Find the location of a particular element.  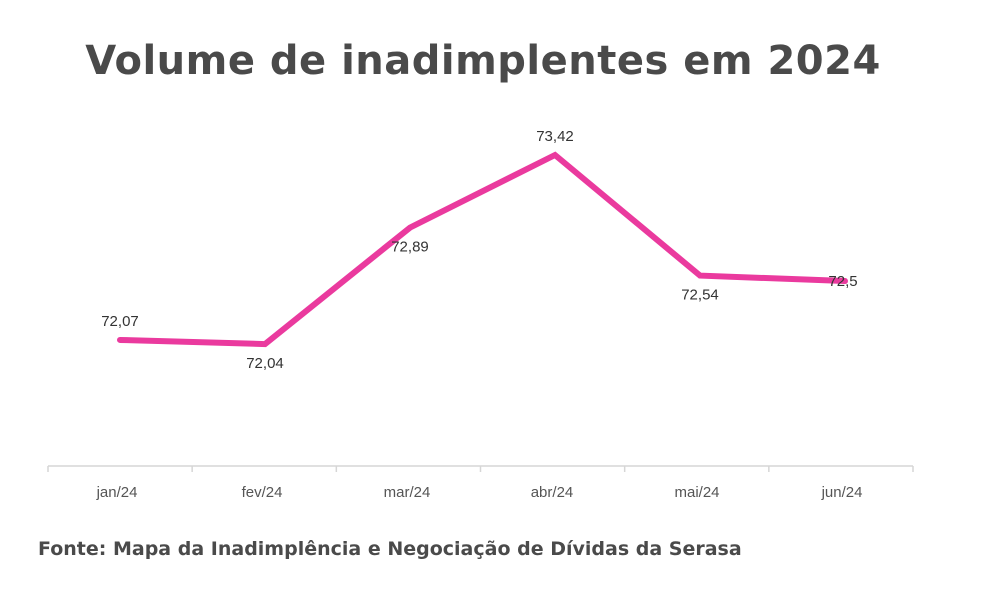

chart-title: Volume de inadimplentes em 2024 is located at coordinates (483, 61).